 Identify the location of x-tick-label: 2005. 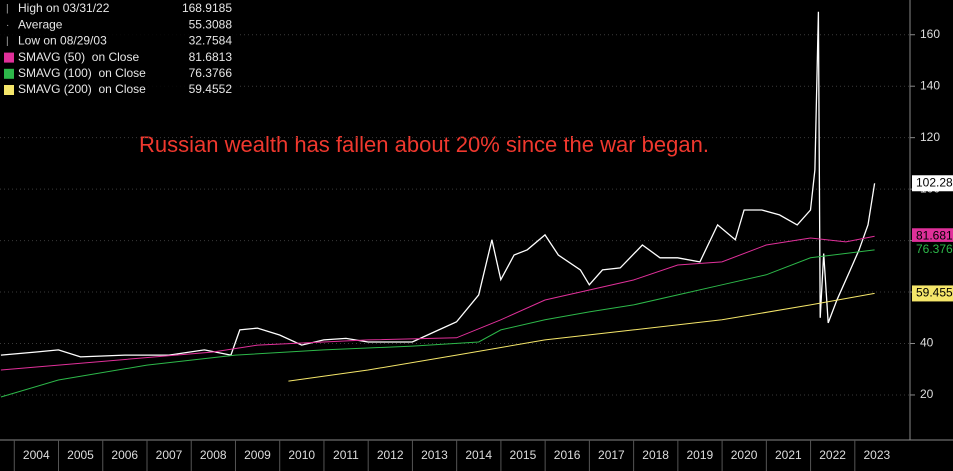
(80, 455).